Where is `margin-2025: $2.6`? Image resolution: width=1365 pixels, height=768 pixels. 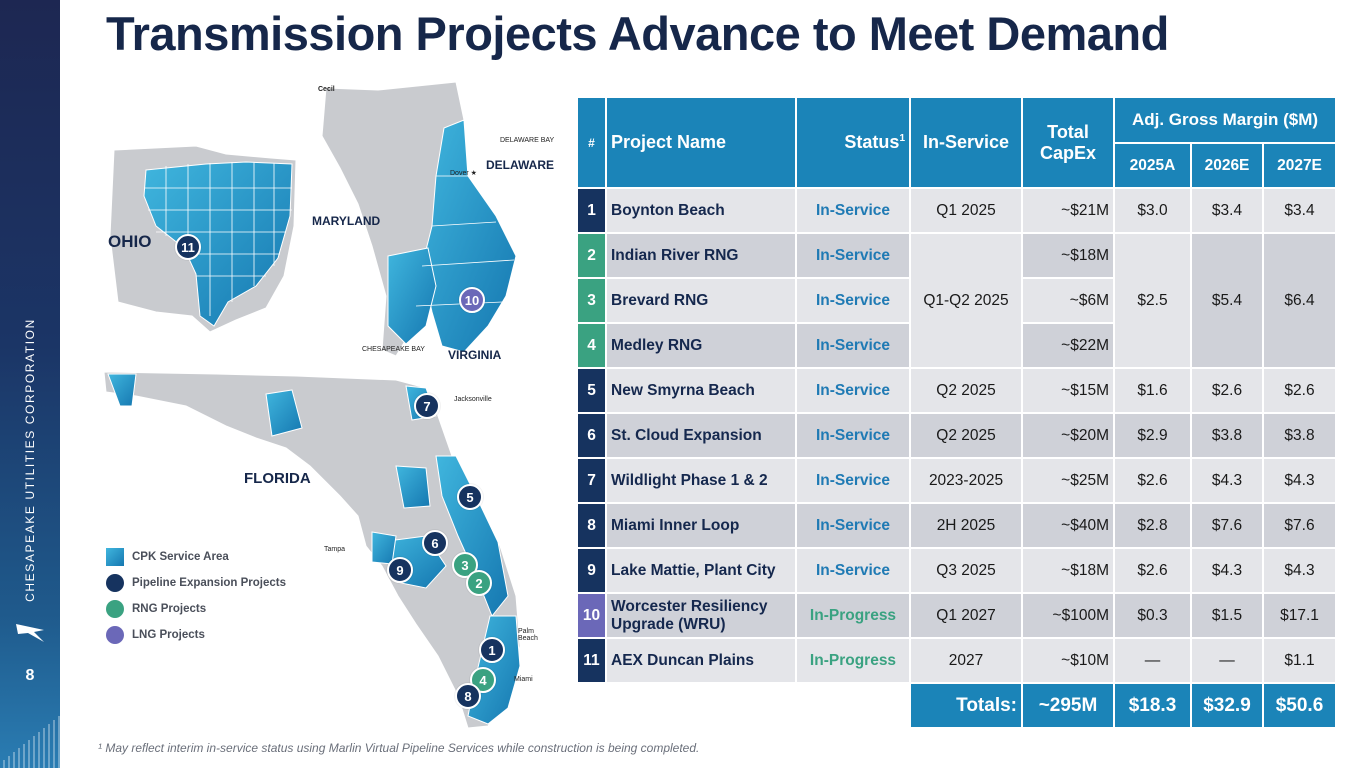
margin-2025: $2.6 is located at coordinates (1152, 480).